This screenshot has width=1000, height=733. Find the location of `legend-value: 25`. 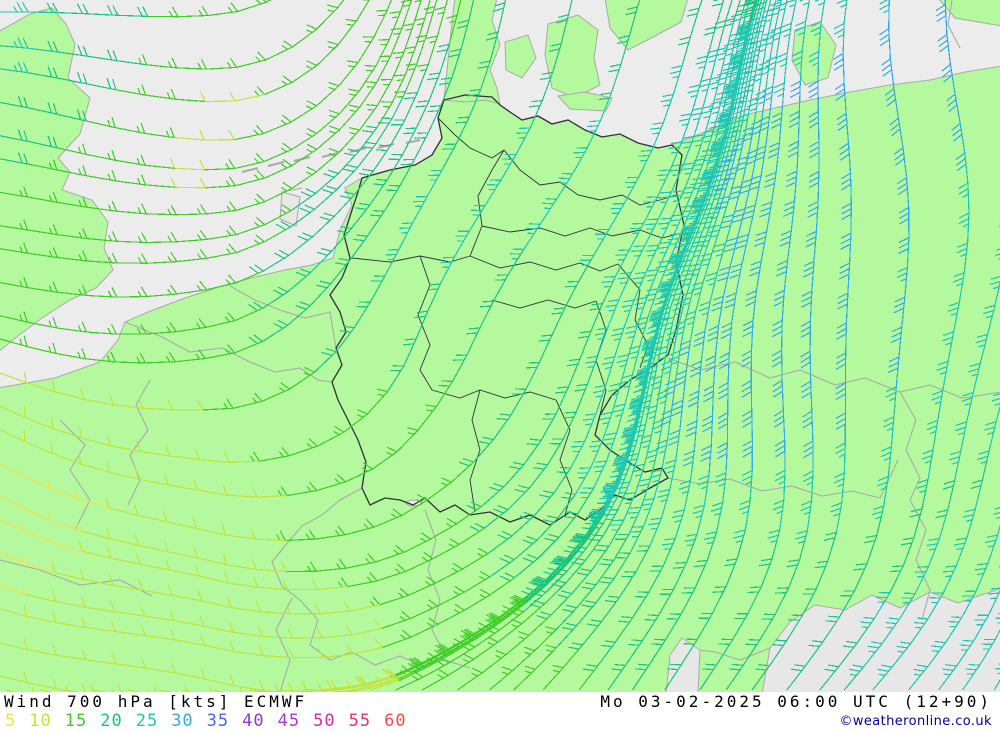

legend-value: 25 is located at coordinates (147, 721).